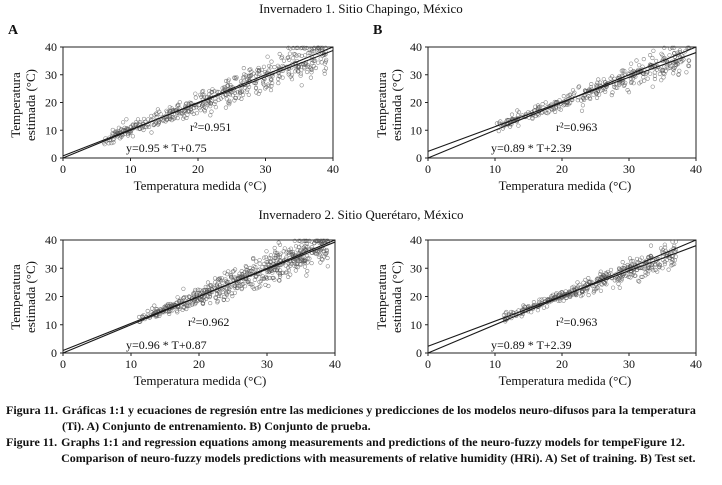  What do you see at coordinates (416, 103) in the screenshot?
I see `y-tick-label: 20` at bounding box center [416, 103].